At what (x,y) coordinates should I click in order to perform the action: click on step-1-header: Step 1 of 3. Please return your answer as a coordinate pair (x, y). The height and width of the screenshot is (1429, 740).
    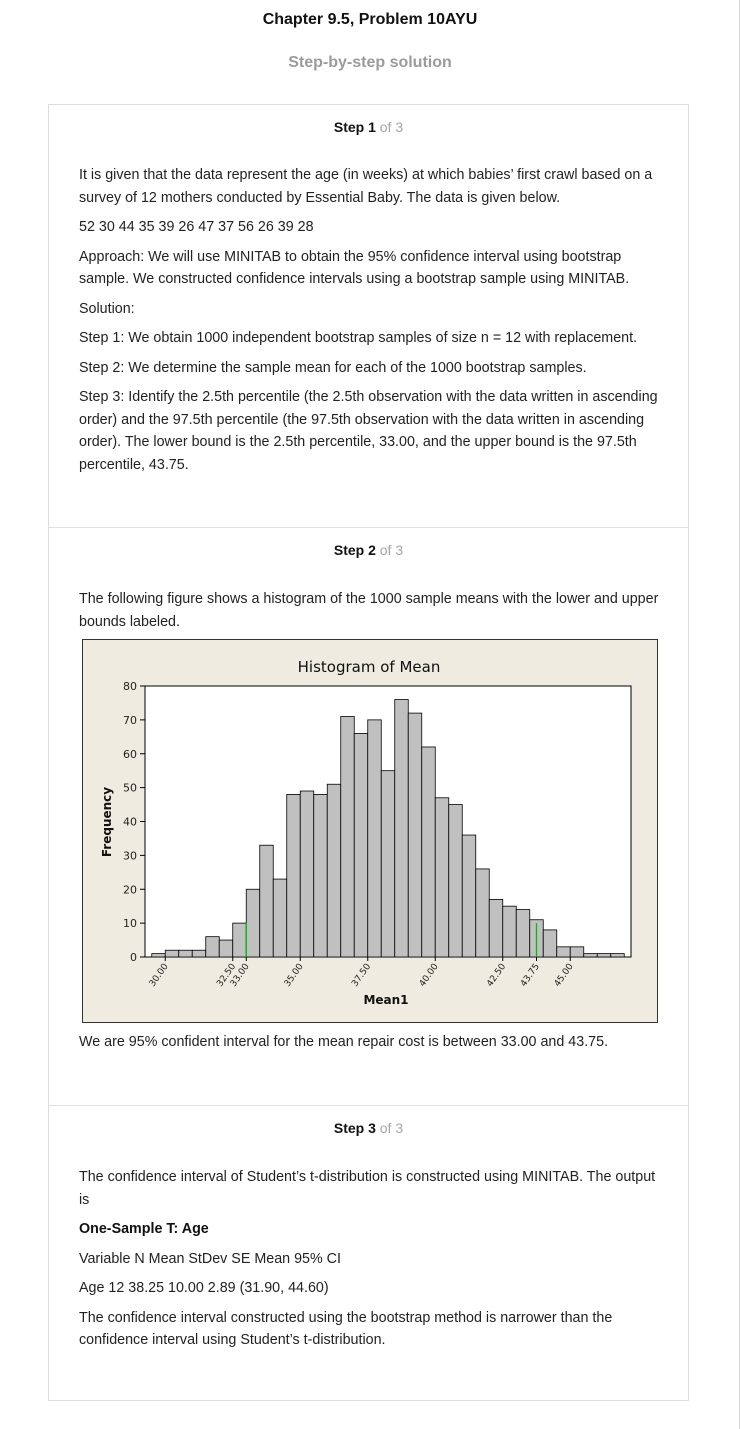
    Looking at the image, I should click on (368, 127).